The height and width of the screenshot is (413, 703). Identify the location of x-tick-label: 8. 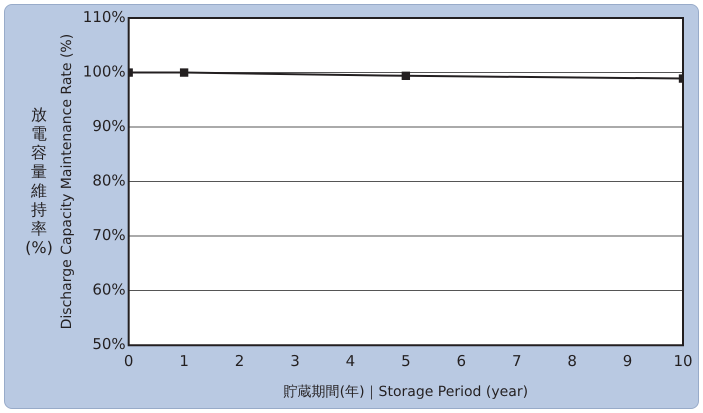
(572, 361).